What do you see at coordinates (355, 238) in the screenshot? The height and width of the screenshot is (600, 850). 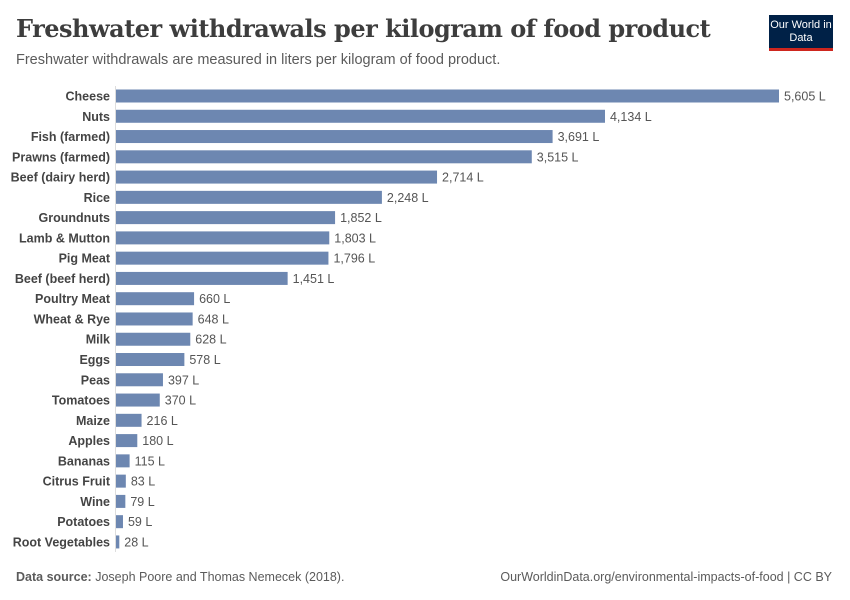 I see `value-label: 1,803 L` at bounding box center [355, 238].